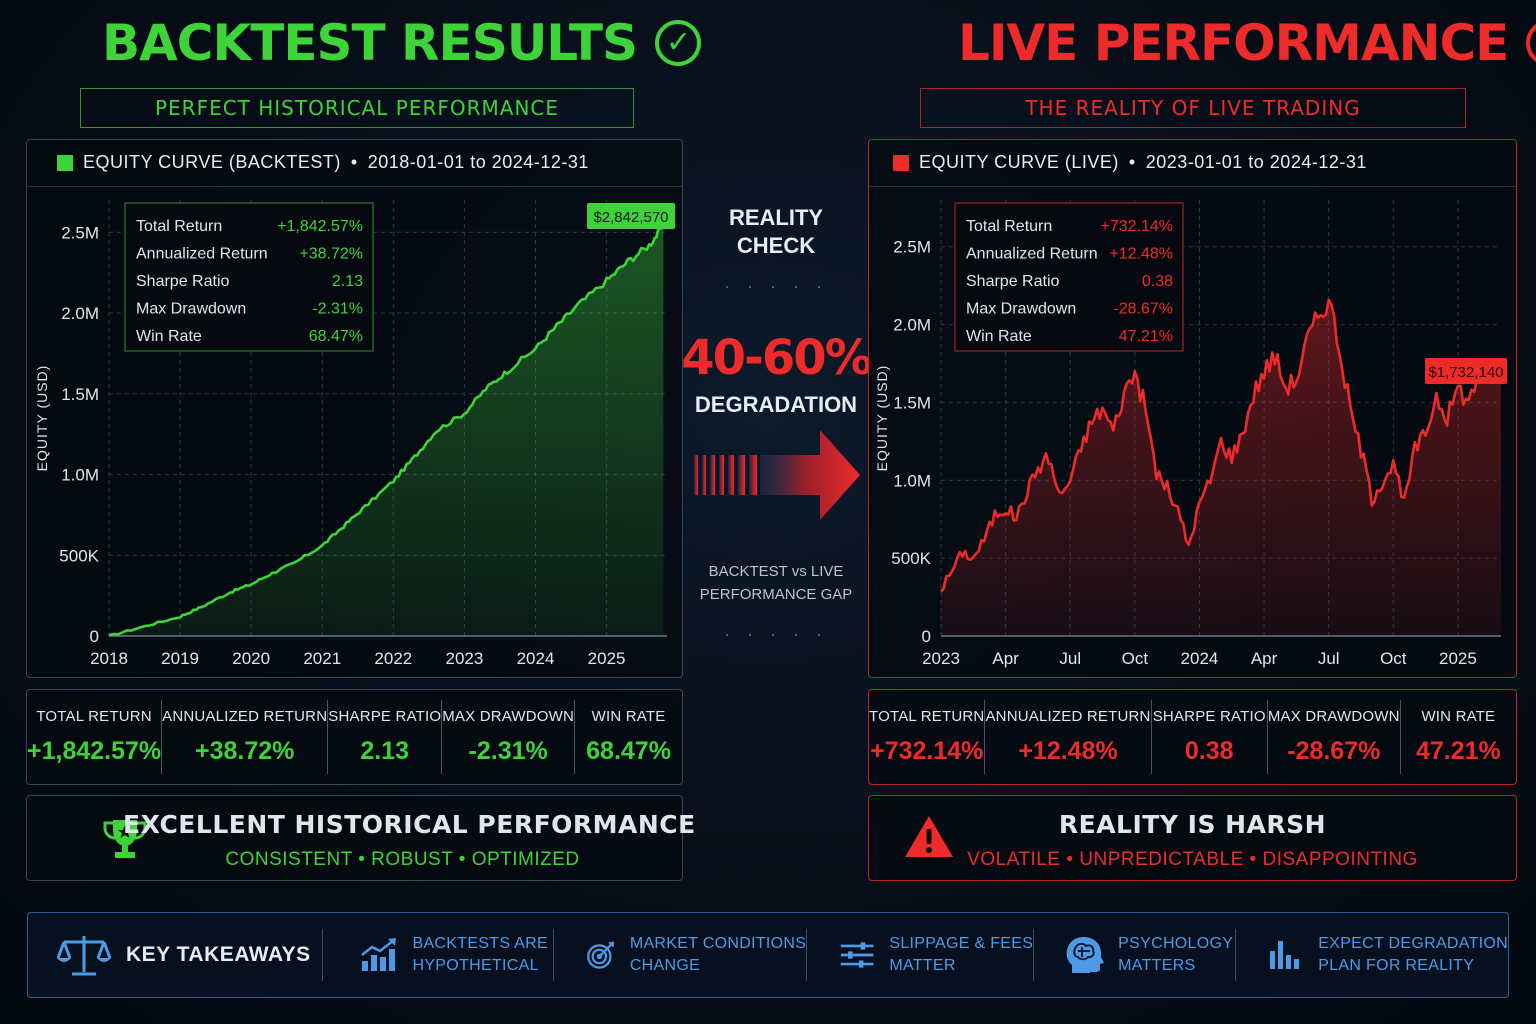  I want to click on takeaway-psychology: PSYCHOLOGY MATTERS, so click(1149, 955).